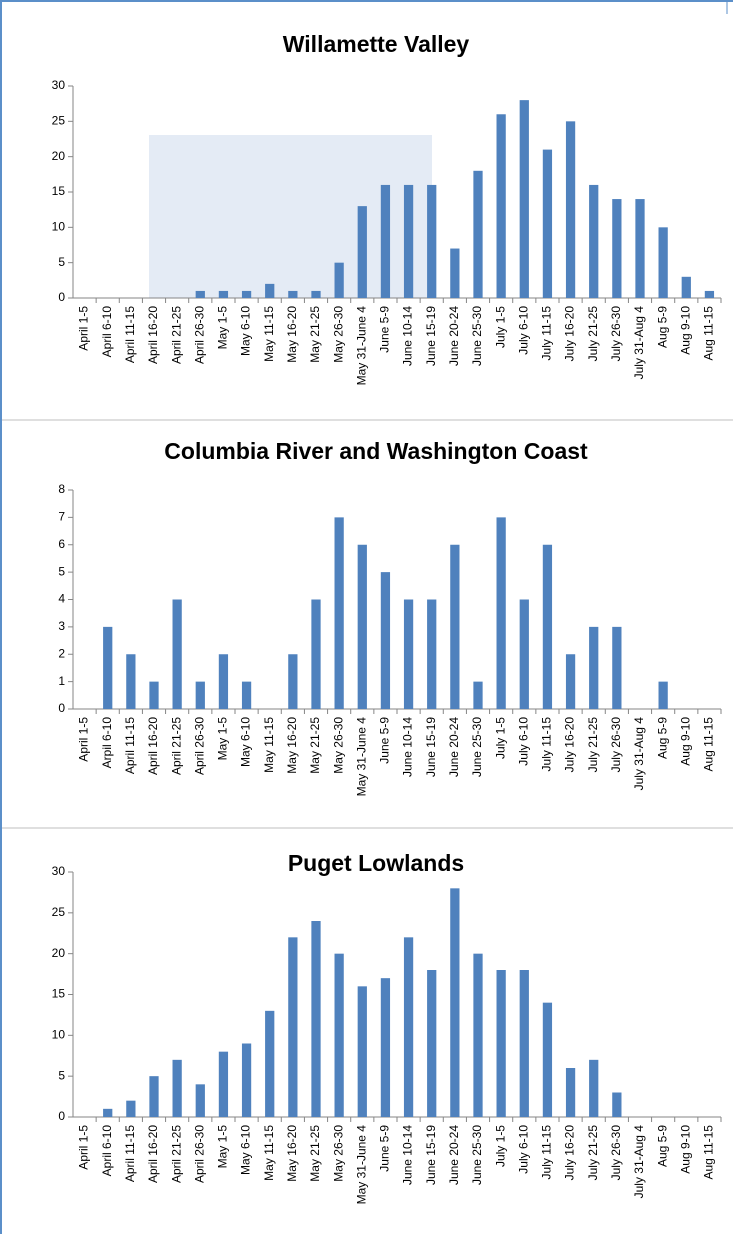  Describe the element at coordinates (523, 741) in the screenshot. I see `x-tick-label: July 6-10` at that location.